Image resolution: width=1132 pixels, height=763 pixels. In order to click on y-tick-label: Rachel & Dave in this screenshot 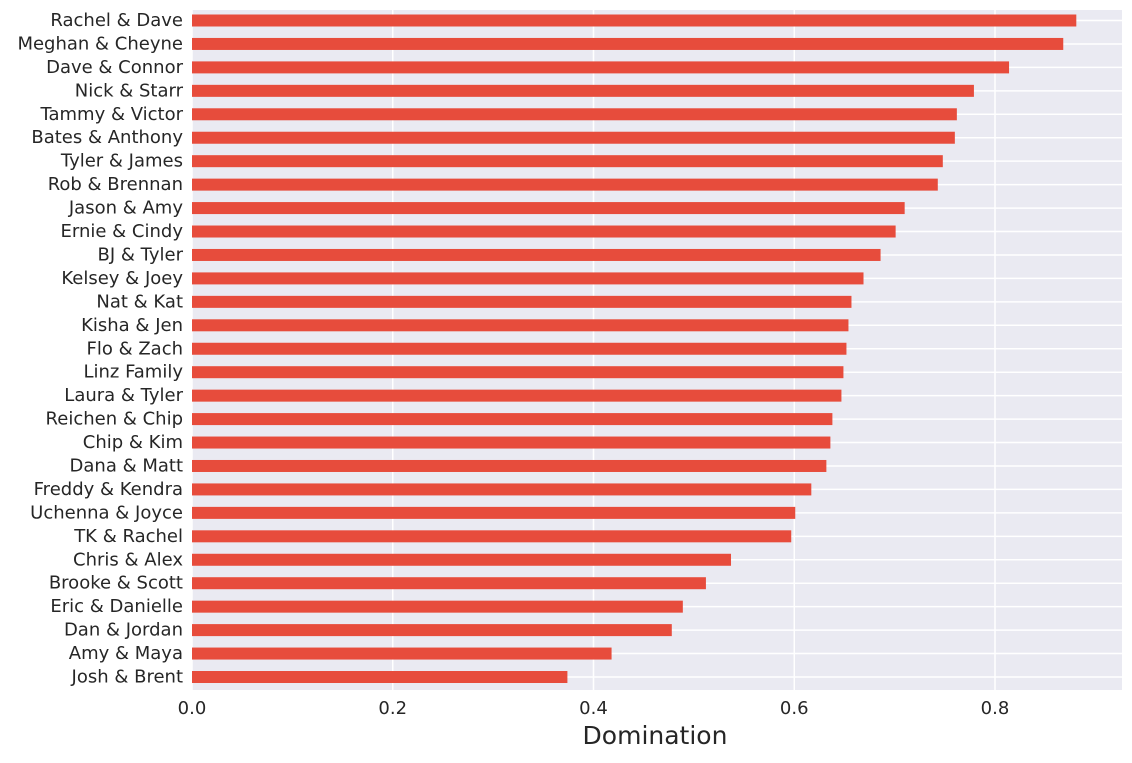, I will do `click(116, 20)`.